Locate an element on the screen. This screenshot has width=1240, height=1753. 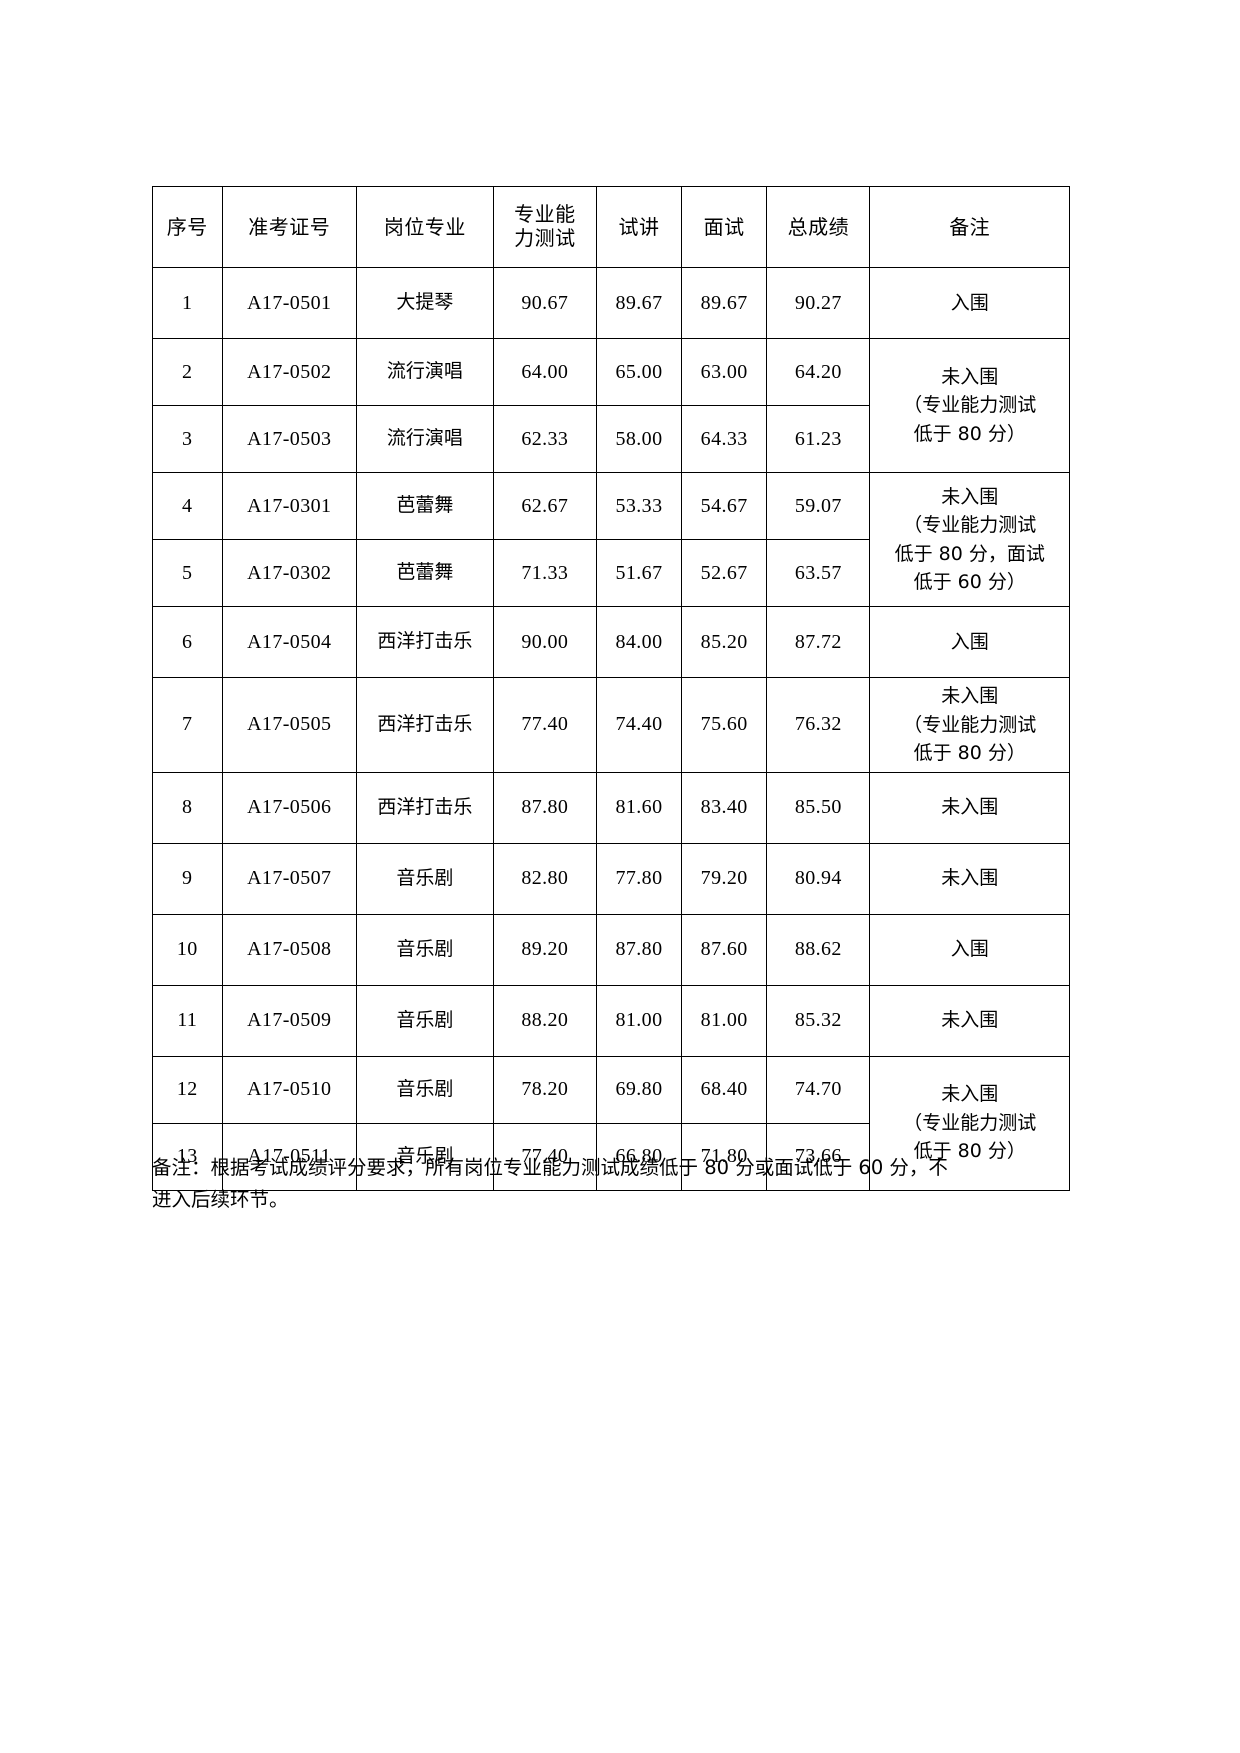
cell-total: 85.50 is located at coordinates (818, 807).